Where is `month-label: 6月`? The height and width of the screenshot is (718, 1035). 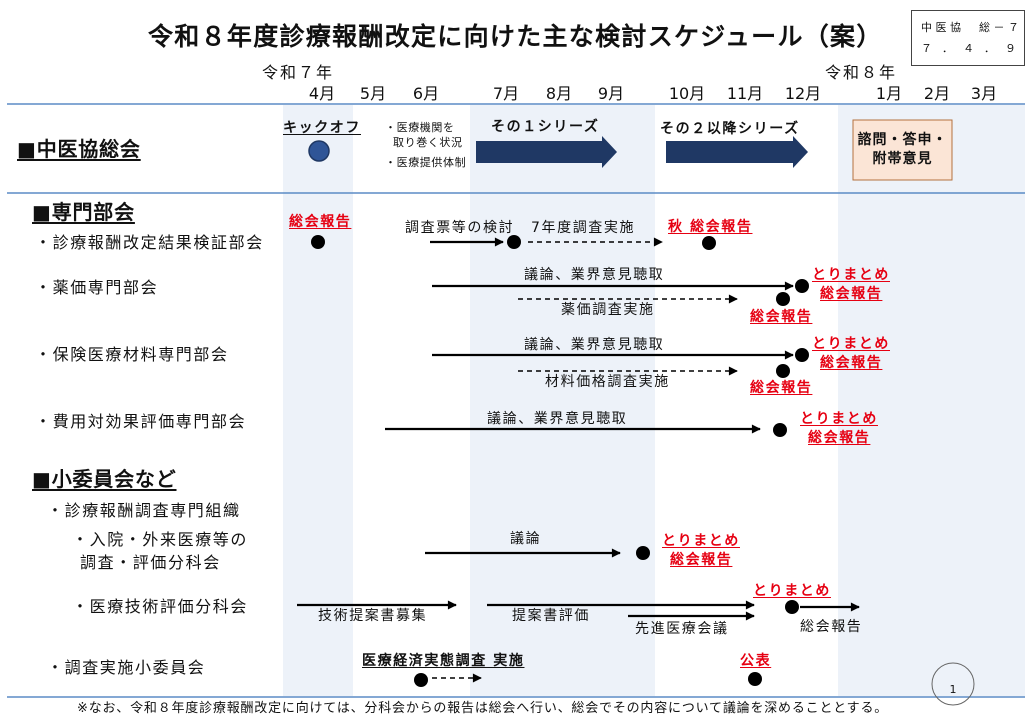 month-label: 6月 is located at coordinates (426, 93).